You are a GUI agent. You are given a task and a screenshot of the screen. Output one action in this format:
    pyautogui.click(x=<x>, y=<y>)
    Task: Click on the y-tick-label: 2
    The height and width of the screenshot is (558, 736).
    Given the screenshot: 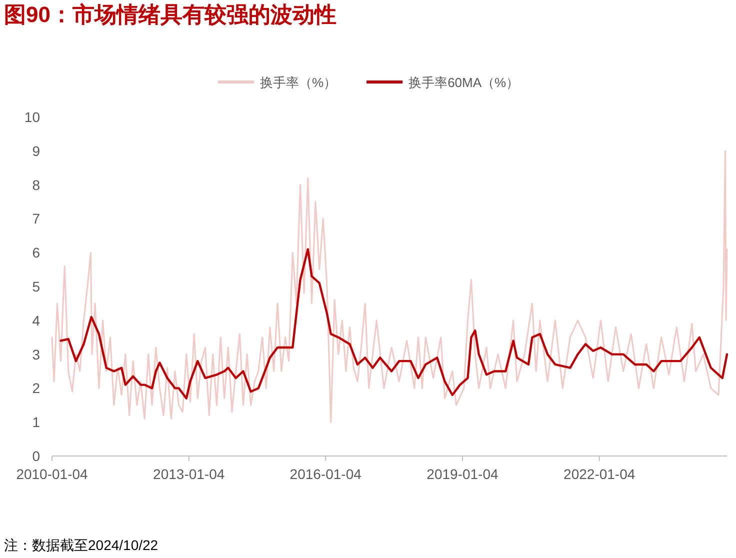 What is the action you would take?
    pyautogui.click(x=36, y=388)
    